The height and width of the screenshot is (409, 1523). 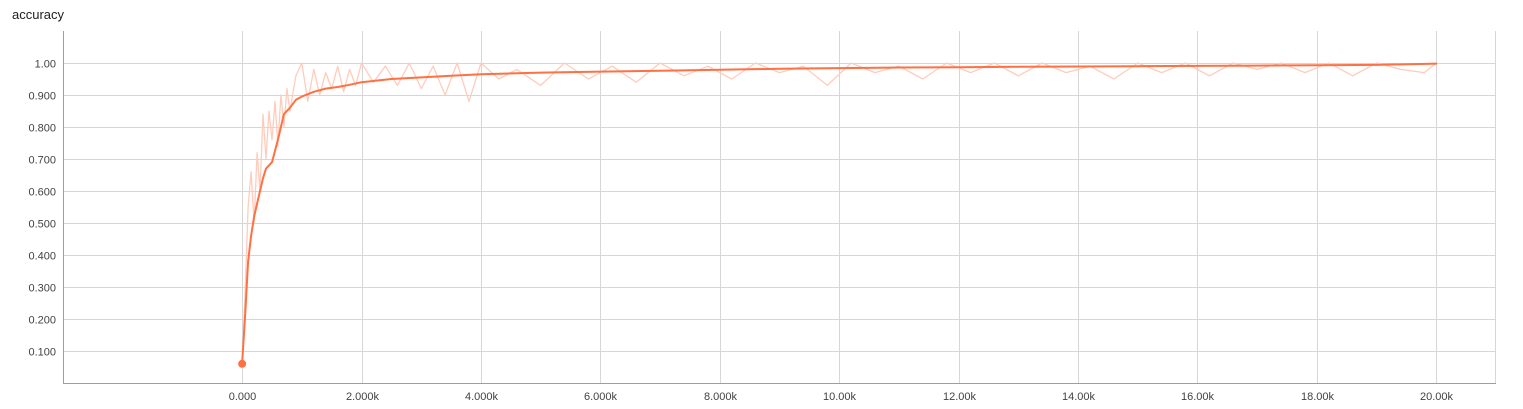 What do you see at coordinates (42, 225) in the screenshot?
I see `y-tick-label: 0.500` at bounding box center [42, 225].